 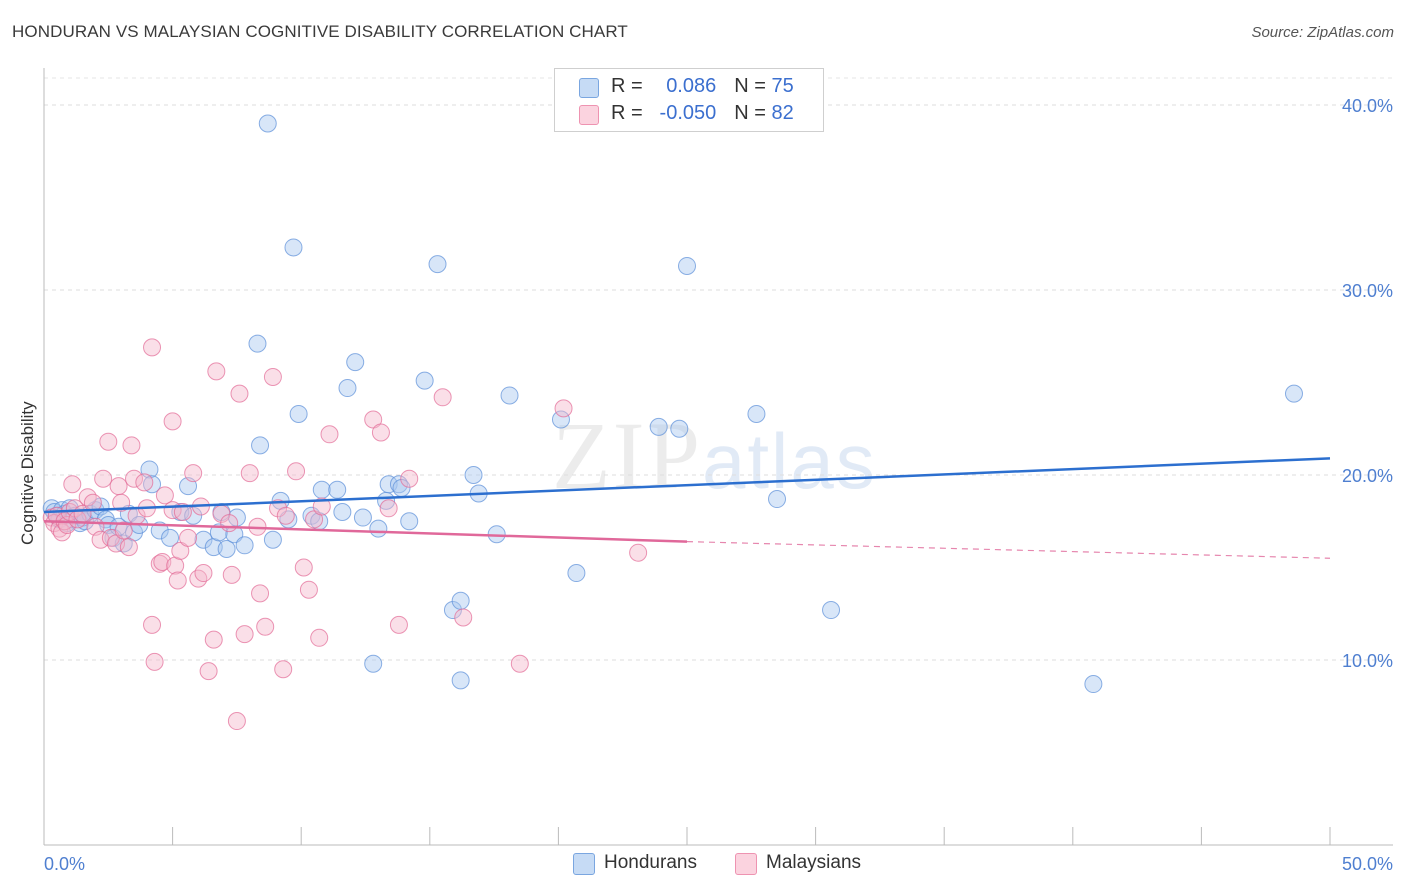 What do you see at coordinates (64, 864) in the screenshot?
I see `x-tick-label: 0.0%` at bounding box center [64, 864].